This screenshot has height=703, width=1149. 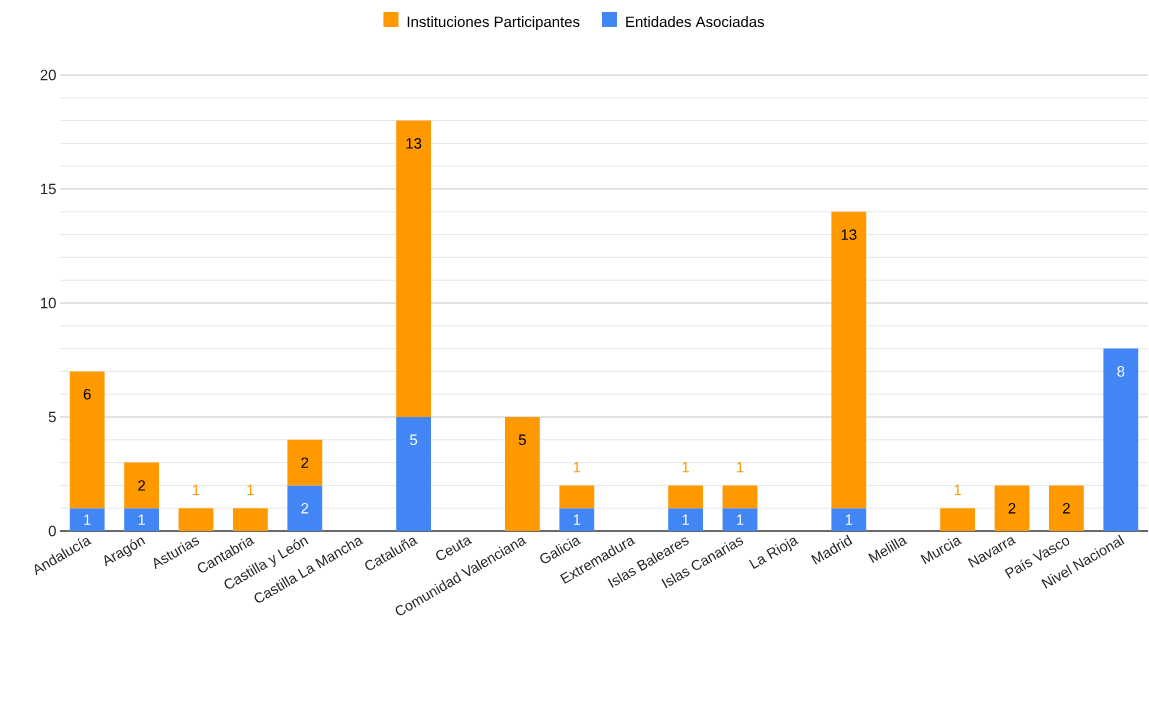 I want to click on data-label: 8, so click(x=1121, y=371).